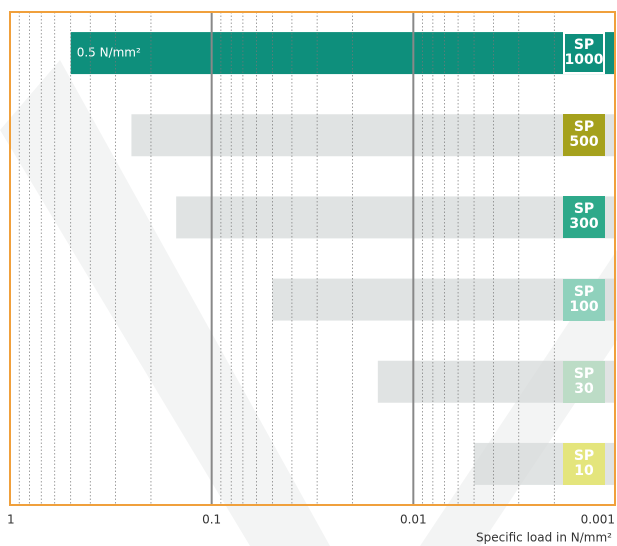  I want to click on category-badge: SP 300, so click(584, 217).